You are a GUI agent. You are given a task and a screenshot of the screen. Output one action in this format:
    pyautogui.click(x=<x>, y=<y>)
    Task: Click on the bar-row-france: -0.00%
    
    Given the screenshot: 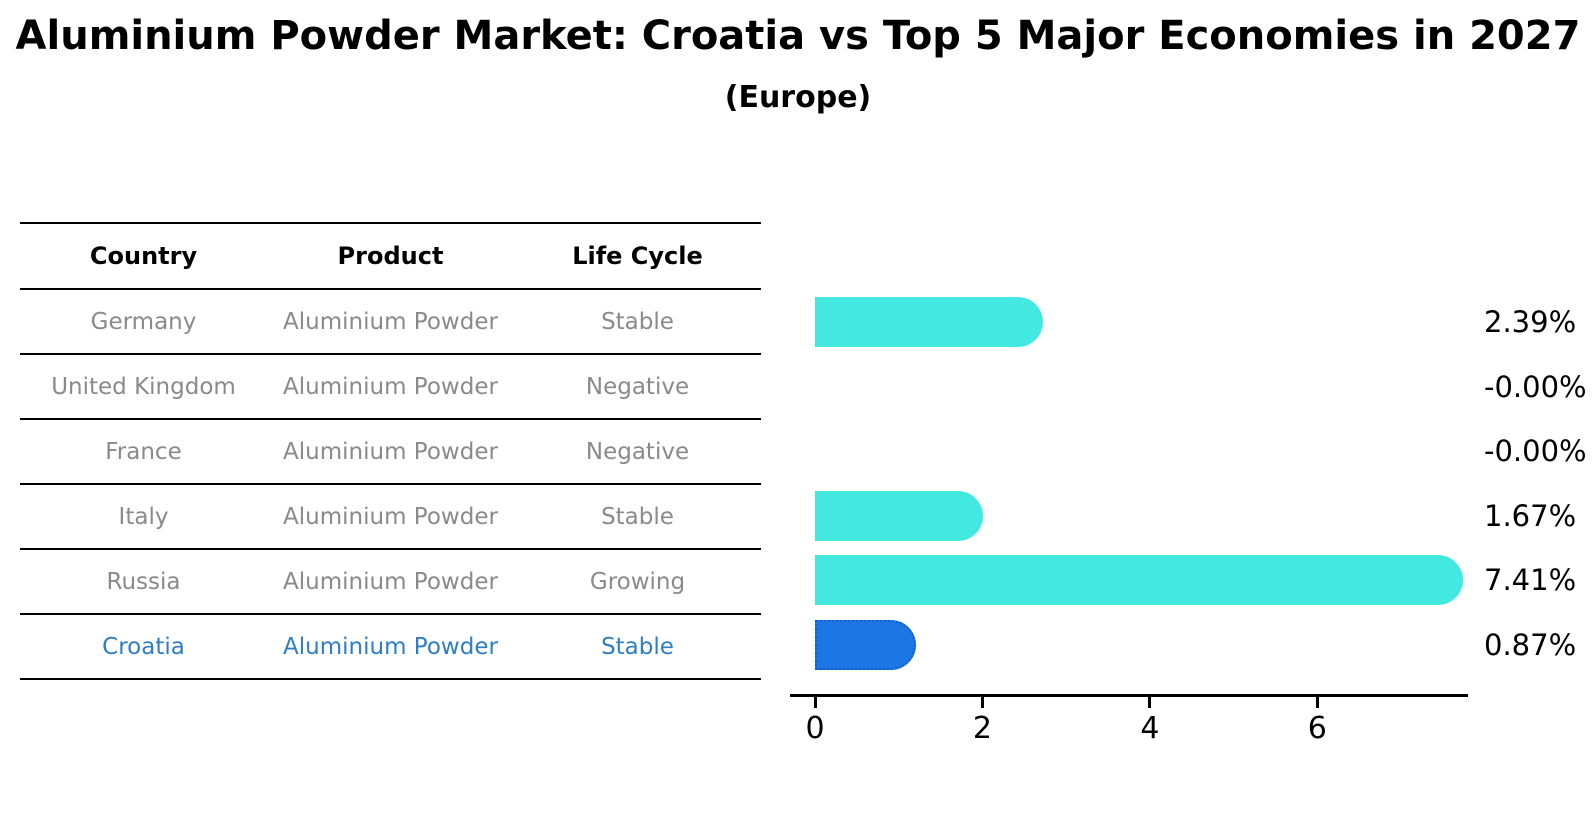 What is the action you would take?
    pyautogui.click(x=1201, y=451)
    